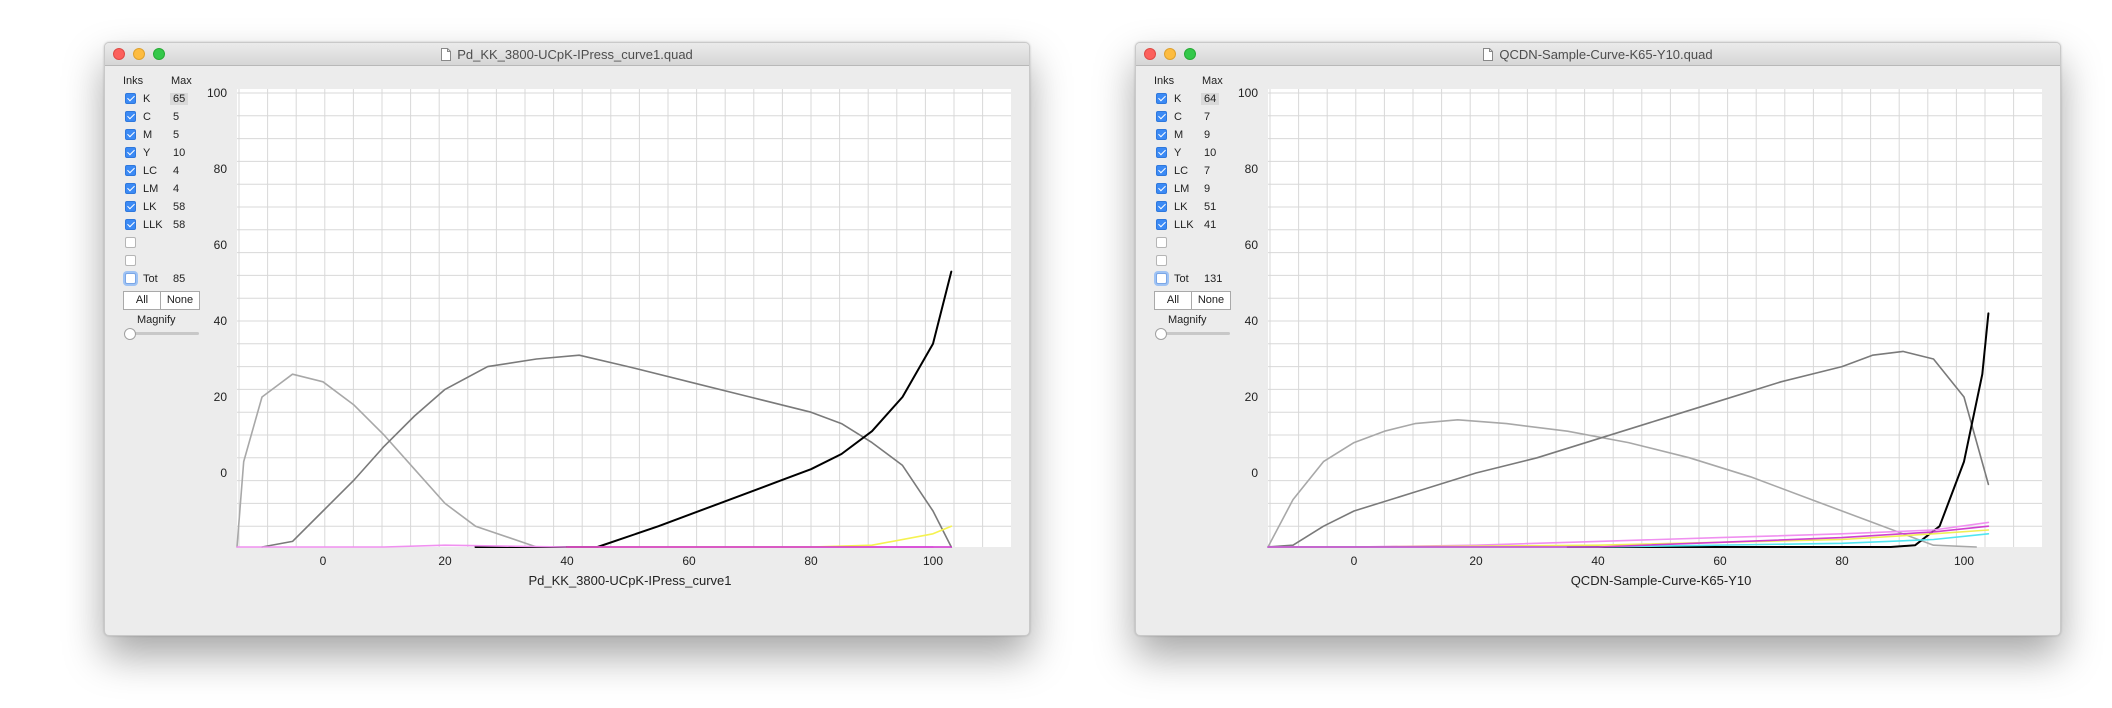 This screenshot has width=2112, height=708. Describe the element at coordinates (1210, 225) in the screenshot. I see `ink-max-value: 41` at that location.